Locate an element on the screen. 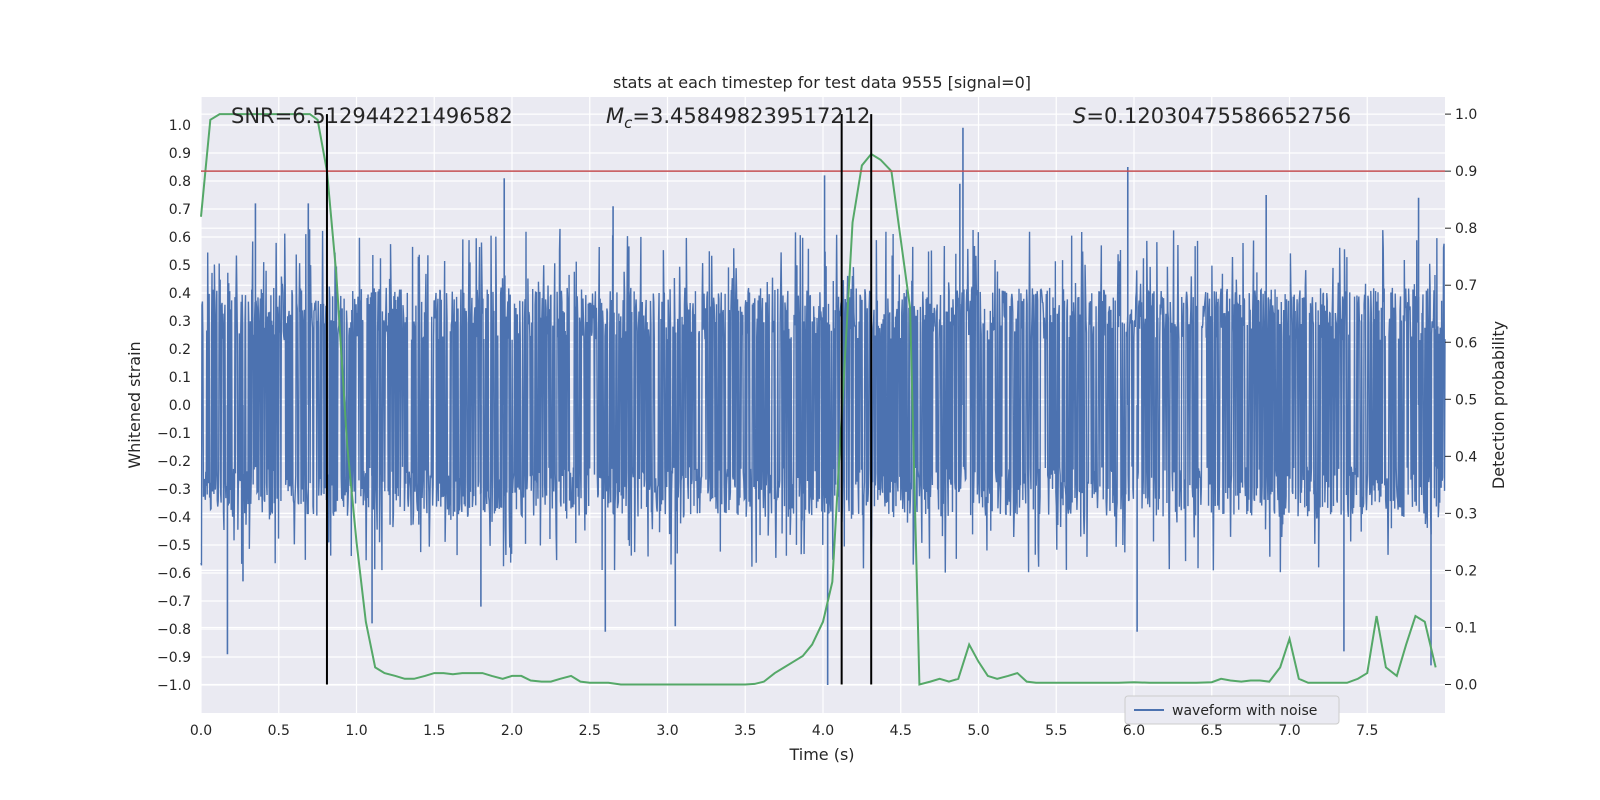 The image size is (1600, 800). x-axis-label: Time (s) is located at coordinates (821, 754).